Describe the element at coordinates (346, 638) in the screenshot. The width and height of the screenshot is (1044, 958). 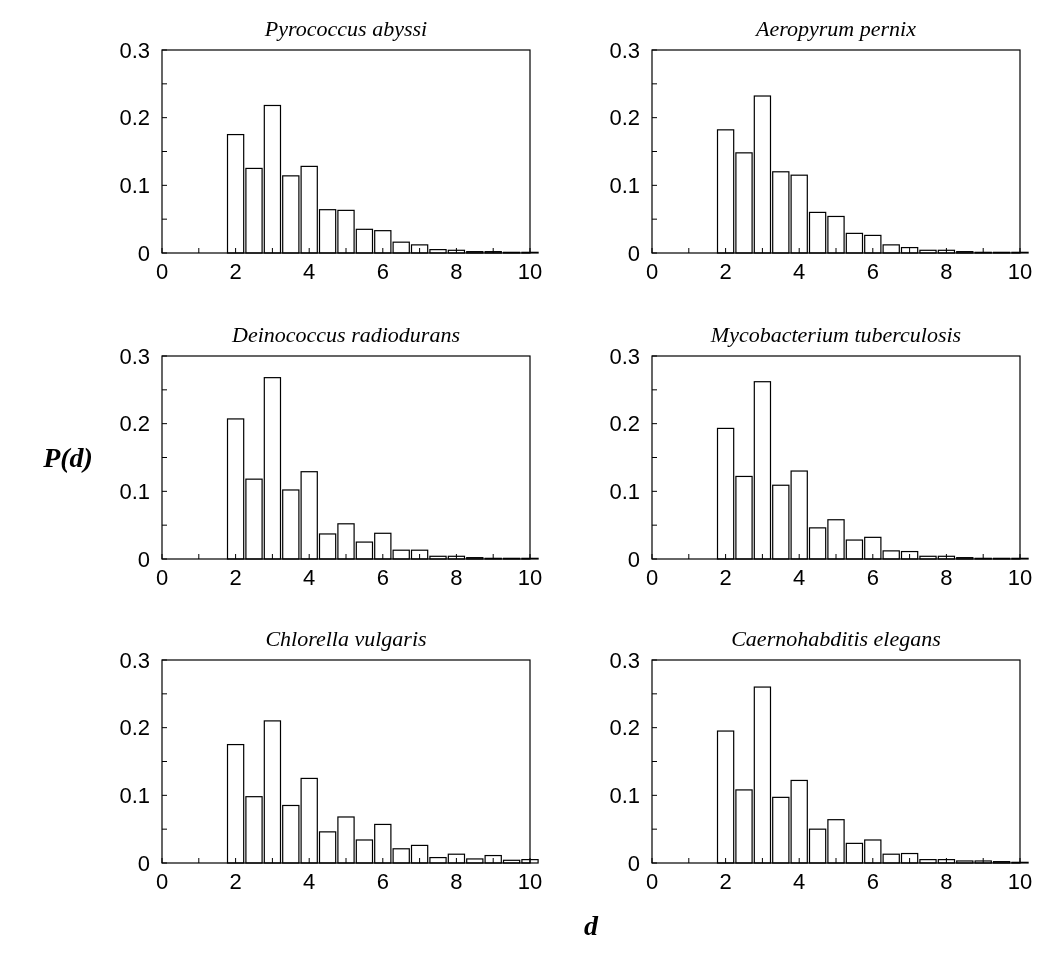
I see `chart-title: Chlorella vulgaris` at that location.